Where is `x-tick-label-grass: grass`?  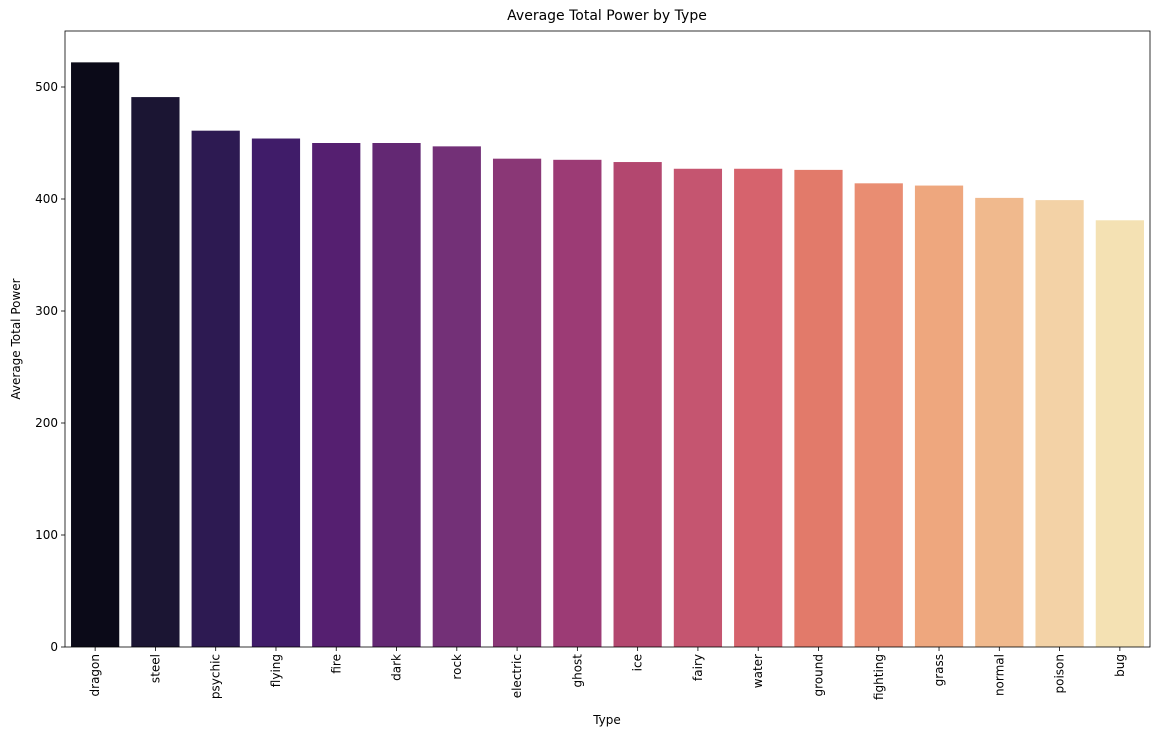 x-tick-label-grass: grass is located at coordinates (939, 670).